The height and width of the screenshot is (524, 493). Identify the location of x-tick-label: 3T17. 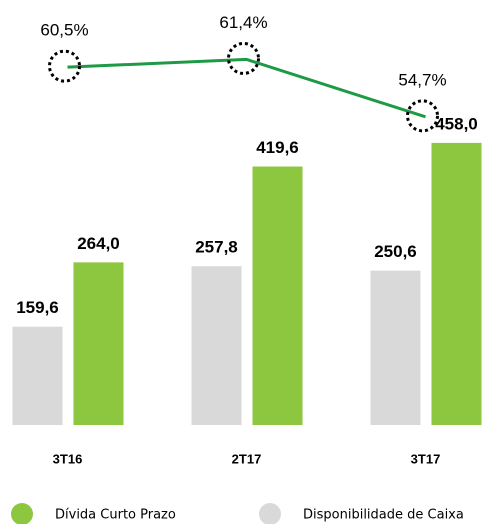
(426, 458).